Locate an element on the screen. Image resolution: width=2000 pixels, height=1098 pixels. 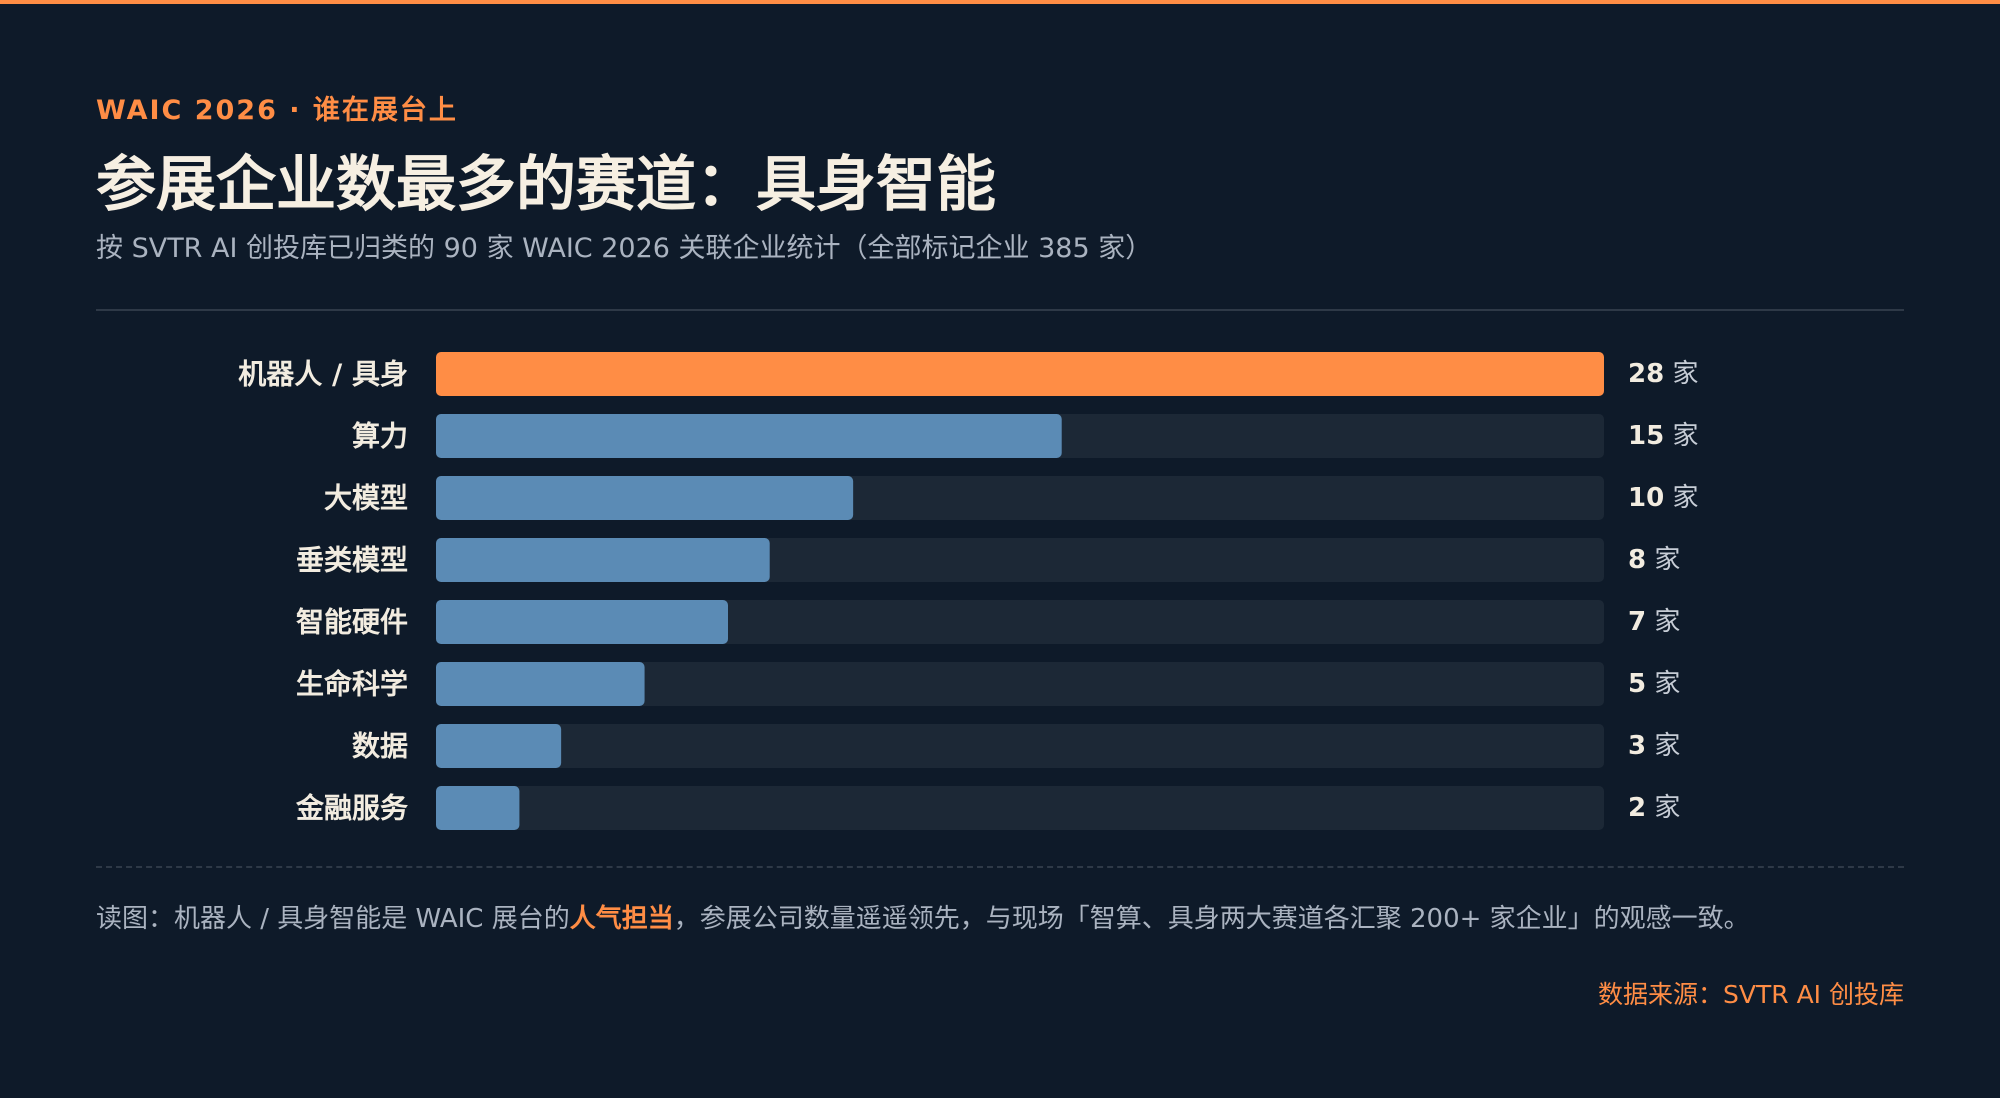
category-label: 大模型 is located at coordinates (366, 498).